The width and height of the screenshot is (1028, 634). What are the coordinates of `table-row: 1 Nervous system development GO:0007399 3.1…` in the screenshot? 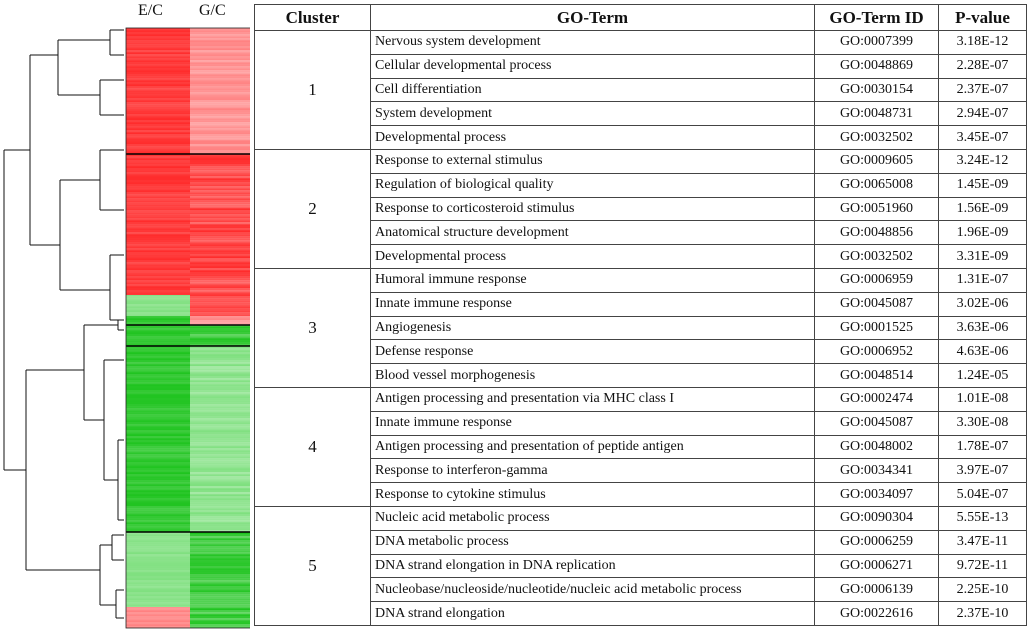 It's located at (640, 90).